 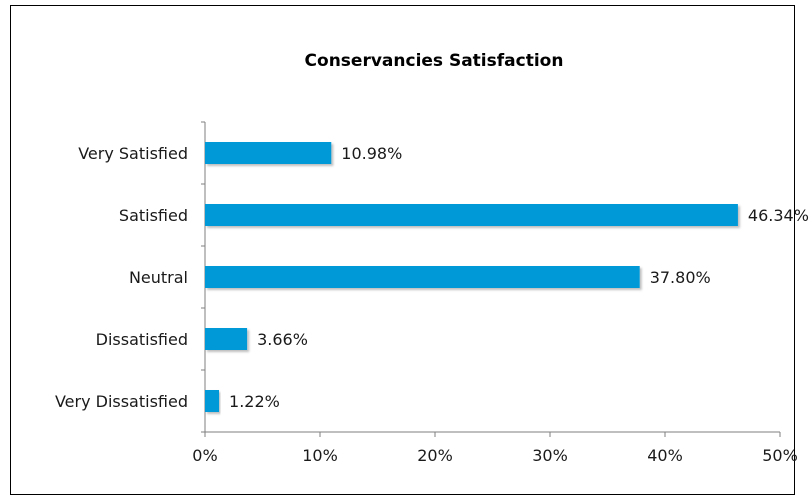 I want to click on data-label: 10.98%, so click(x=371, y=153).